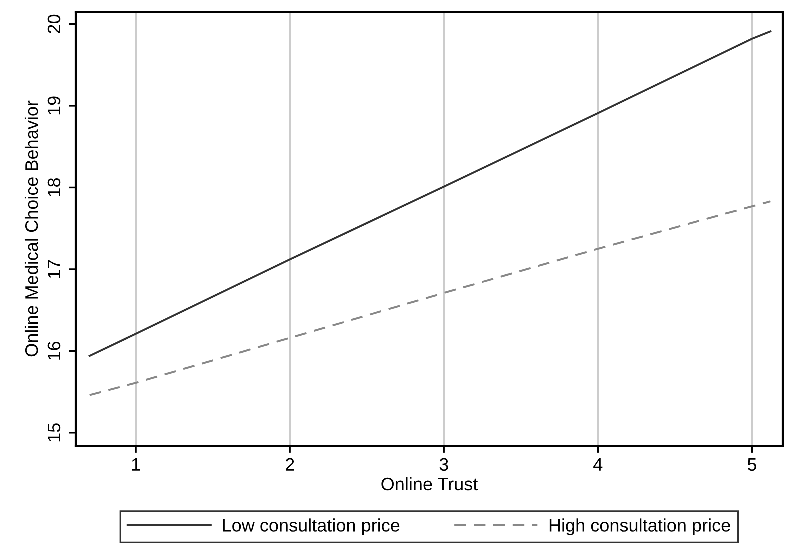  Describe the element at coordinates (31, 228) in the screenshot. I see `y-axis-title: Online Medical Choice Behavior` at that location.